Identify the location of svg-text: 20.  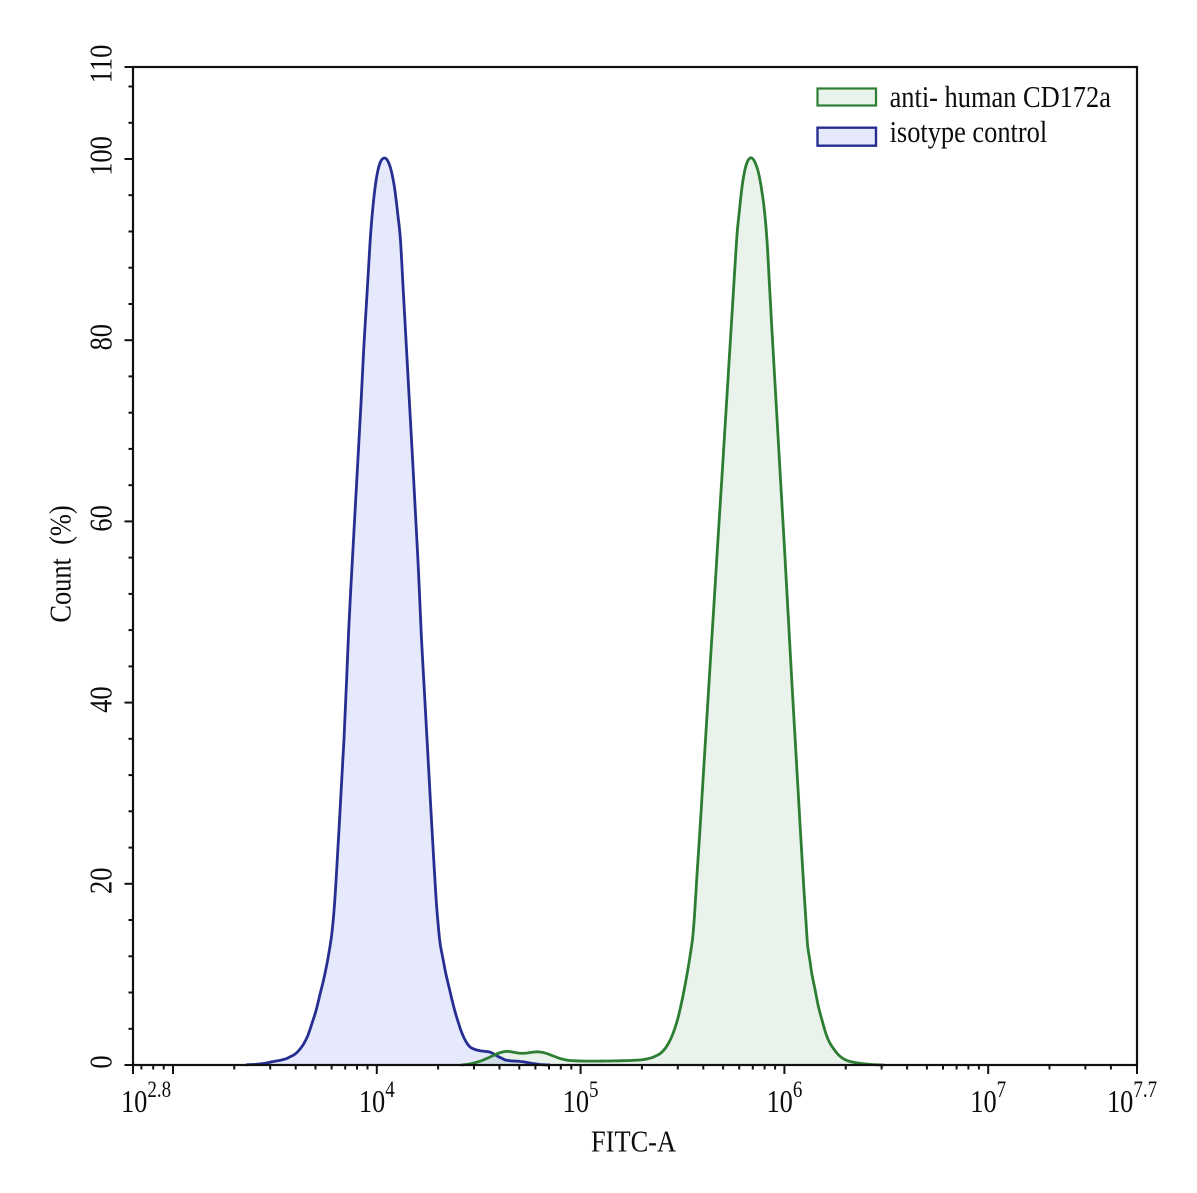
(101, 881).